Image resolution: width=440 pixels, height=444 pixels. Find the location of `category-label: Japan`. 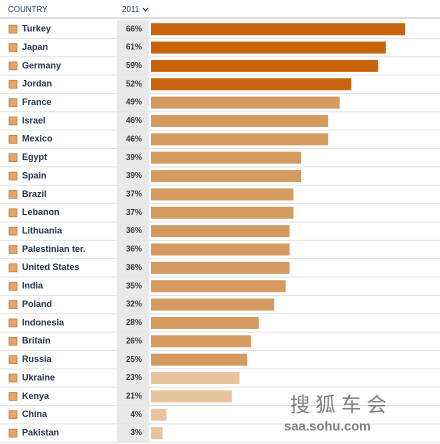

category-label: Japan is located at coordinates (35, 47).